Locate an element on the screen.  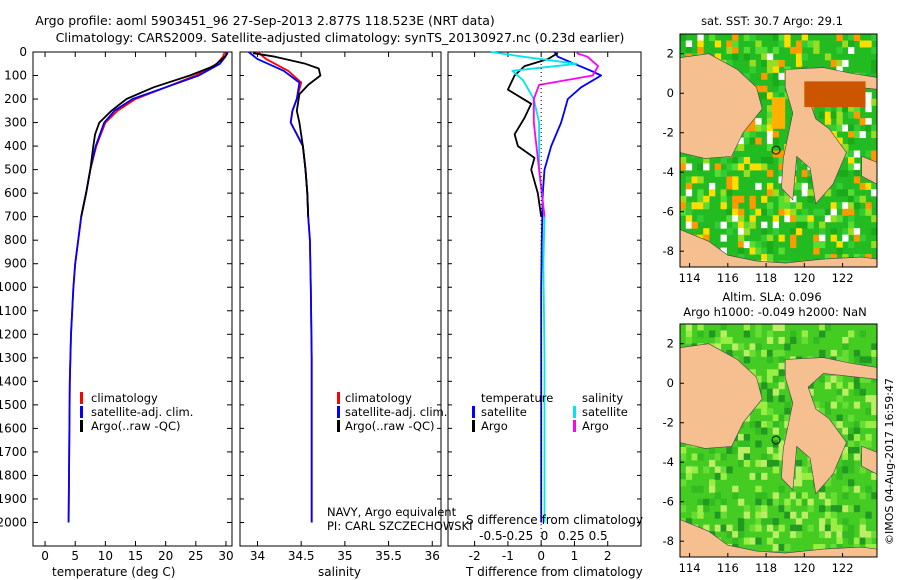
y-tick-label: 700 is located at coordinates (15, 217).